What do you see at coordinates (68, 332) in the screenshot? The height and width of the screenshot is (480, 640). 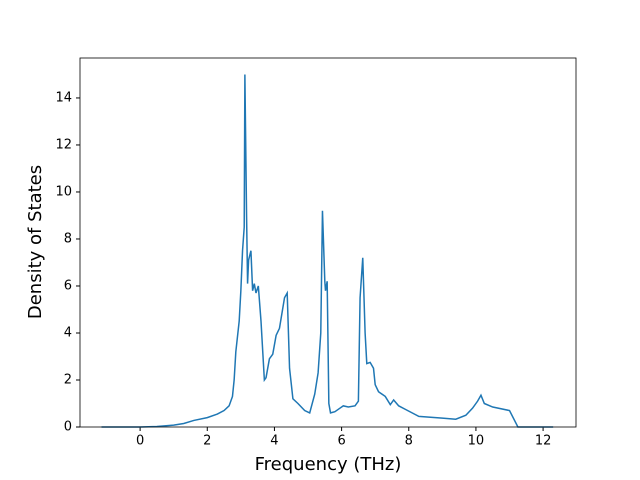 I see `y-tick-label: 4` at bounding box center [68, 332].